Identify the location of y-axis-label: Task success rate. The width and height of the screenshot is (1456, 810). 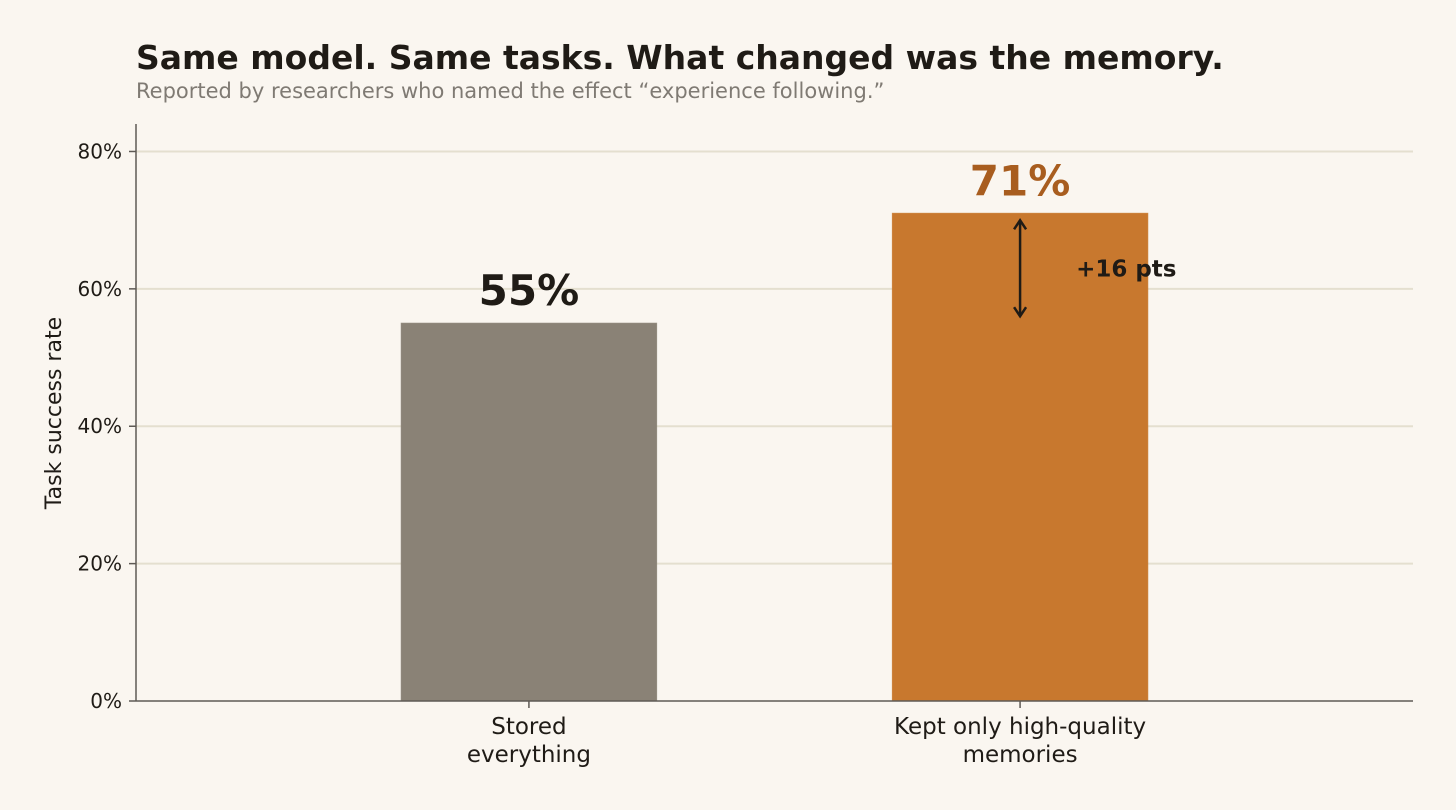
(54, 413).